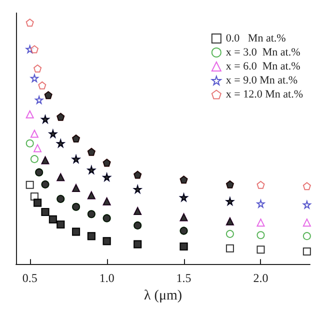  I want to click on legend-label: 0.0 Mn at.%, so click(256, 38).